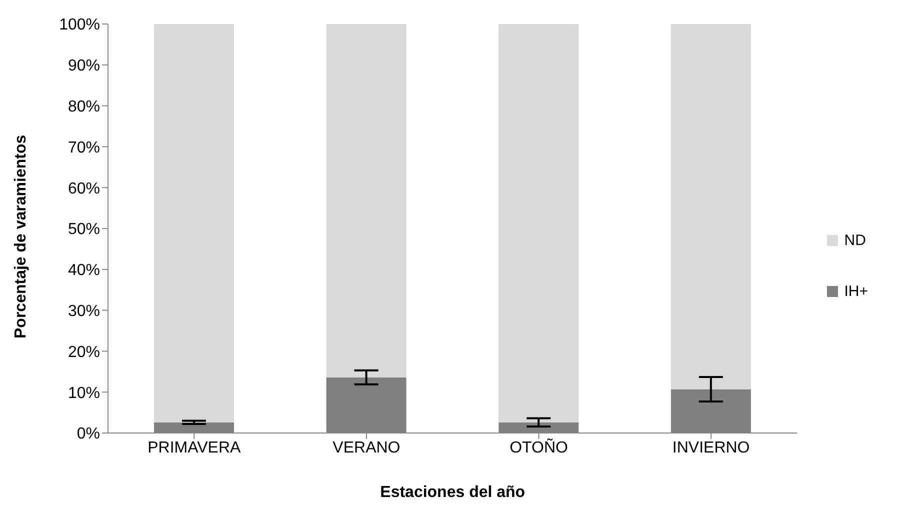 This screenshot has width=899, height=531. Describe the element at coordinates (84, 352) in the screenshot. I see `y-tick-label: 20%` at that location.